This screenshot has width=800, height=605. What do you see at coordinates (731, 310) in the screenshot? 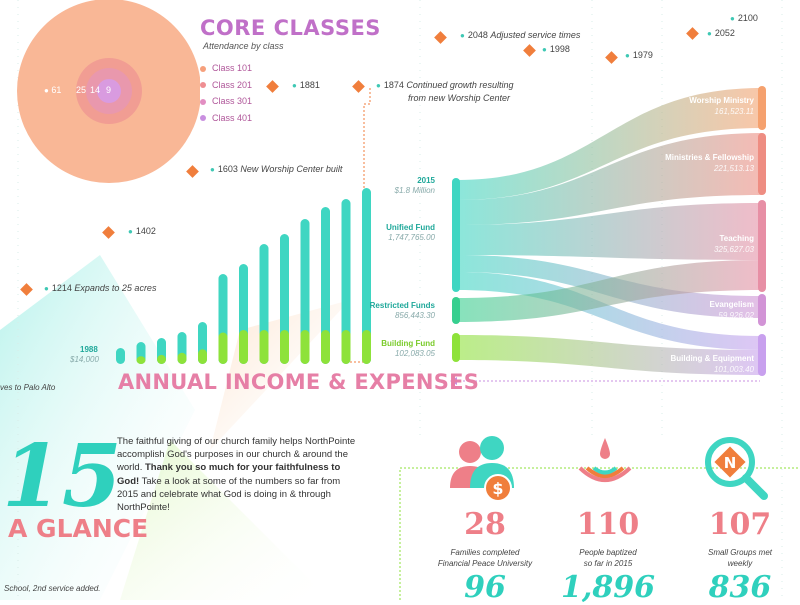
I see `expense-evangelism: Evangelism 59,926.02` at bounding box center [731, 310].